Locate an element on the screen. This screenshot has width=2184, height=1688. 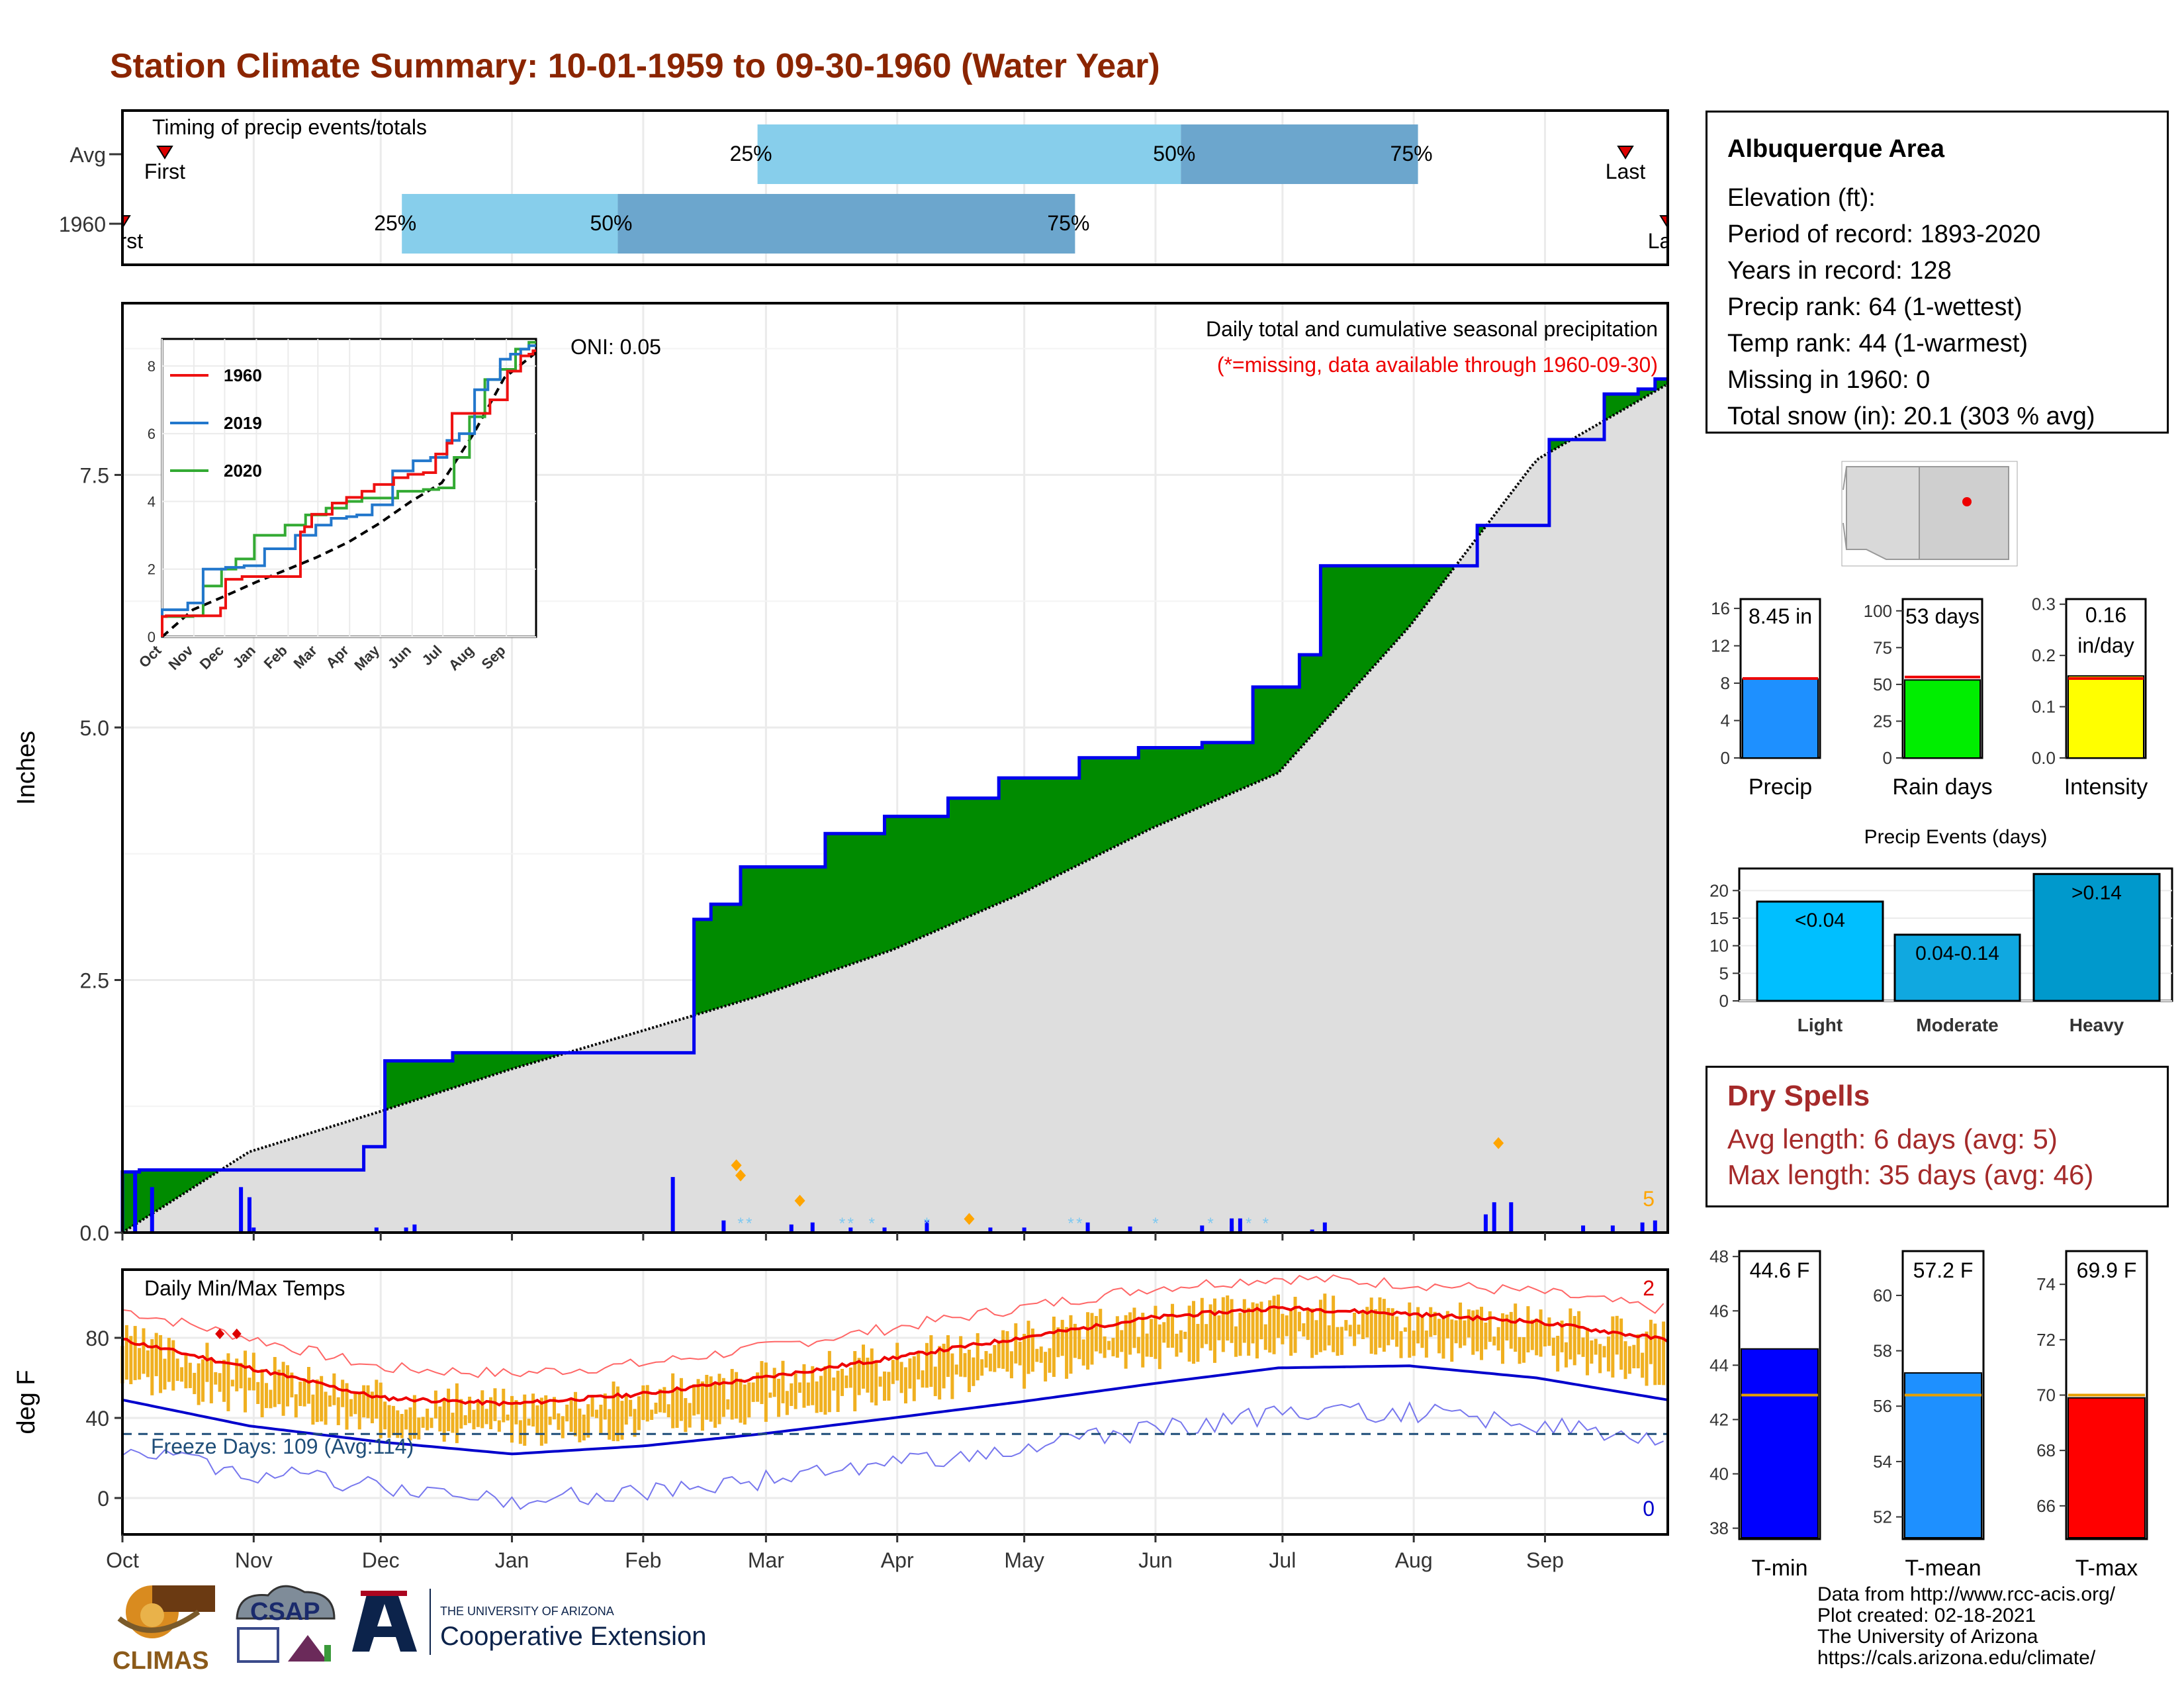
tbar-label: T-min is located at coordinates (1780, 1568).